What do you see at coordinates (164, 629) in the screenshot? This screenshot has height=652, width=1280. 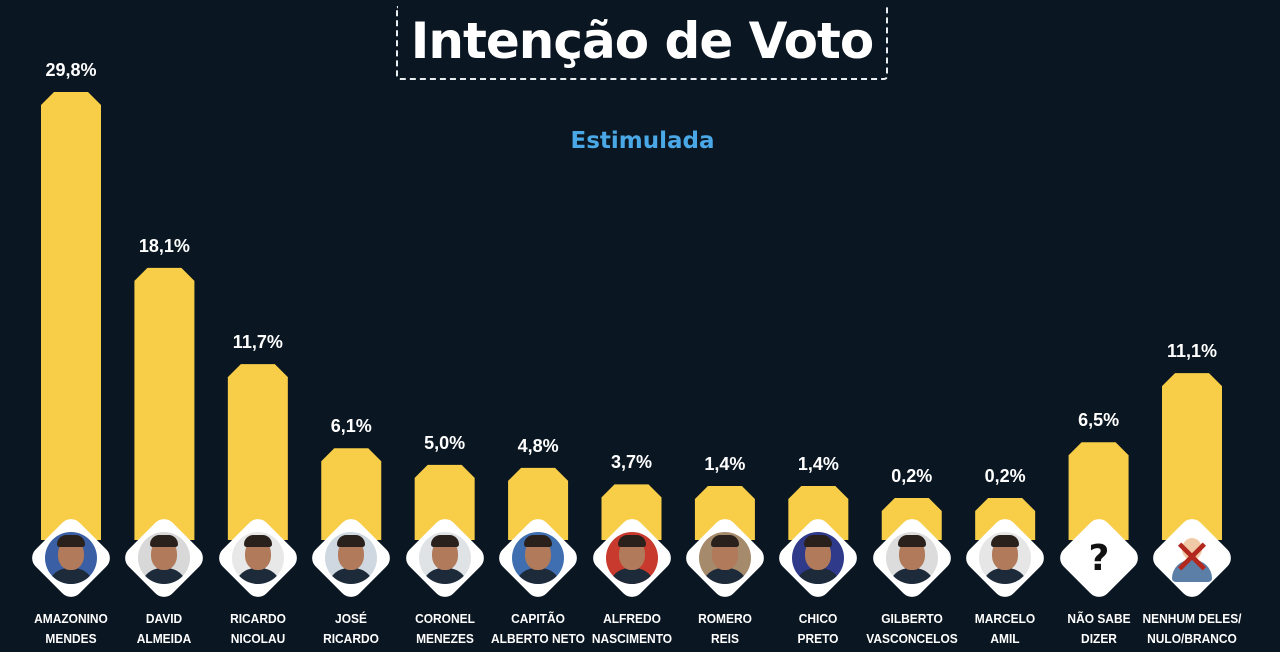 I see `category-label: DAVID ALMEIDA` at bounding box center [164, 629].